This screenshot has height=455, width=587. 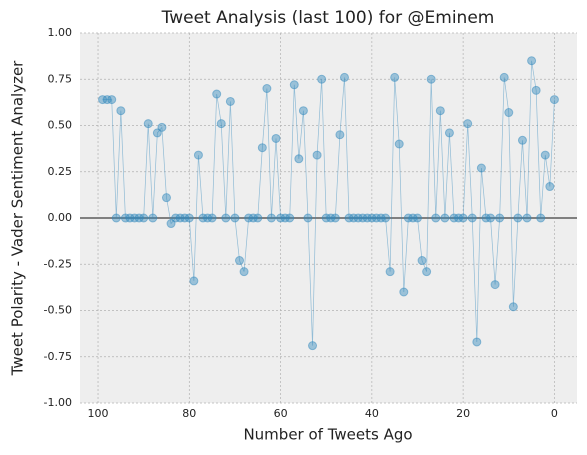 I want to click on y-tick-label: 0.50, so click(x=60, y=125).